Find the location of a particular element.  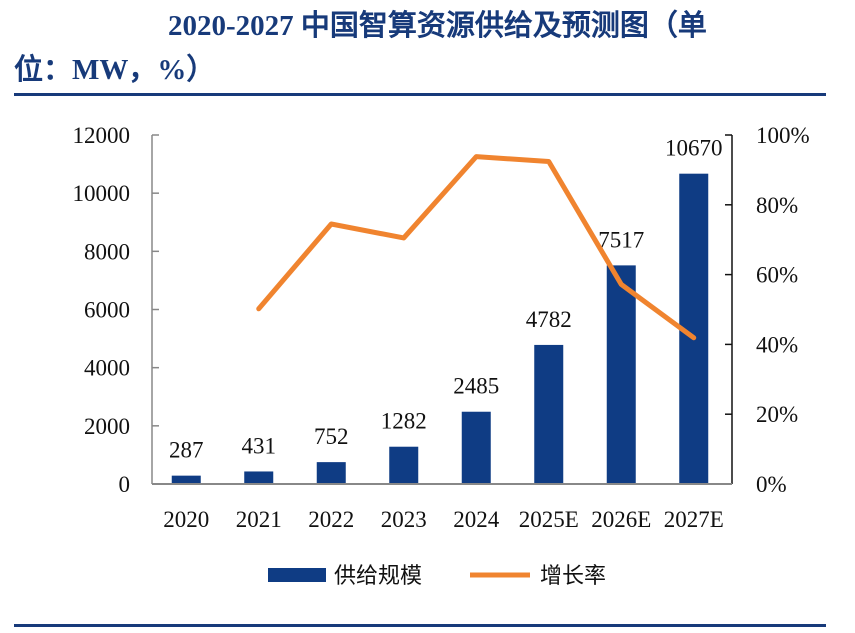

left-tick-label: 12000 is located at coordinates (102, 135).